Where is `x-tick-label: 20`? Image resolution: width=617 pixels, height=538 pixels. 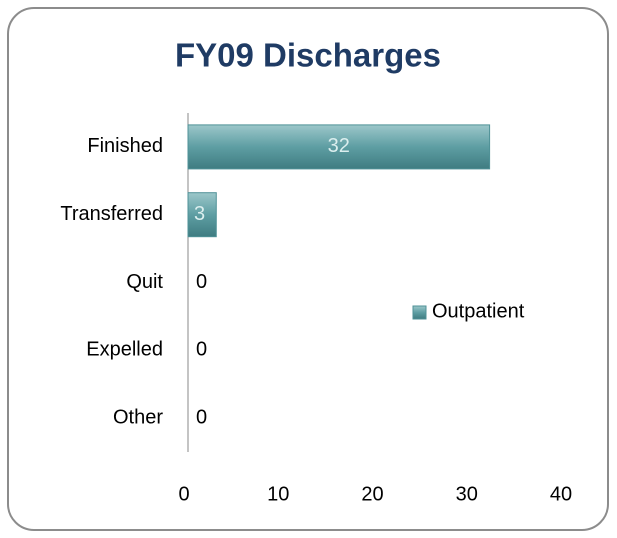 x-tick-label: 20 is located at coordinates (372, 494).